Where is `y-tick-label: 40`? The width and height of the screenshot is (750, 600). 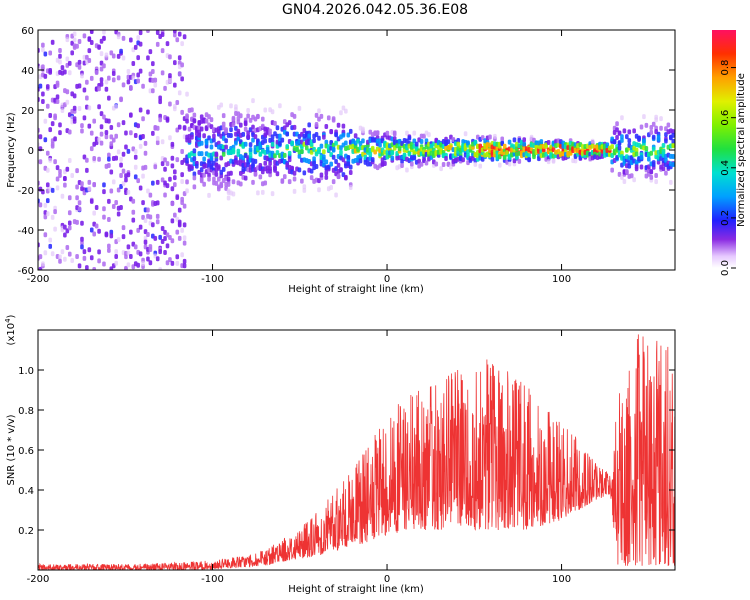
y-tick-label: 40 is located at coordinates (27, 71).